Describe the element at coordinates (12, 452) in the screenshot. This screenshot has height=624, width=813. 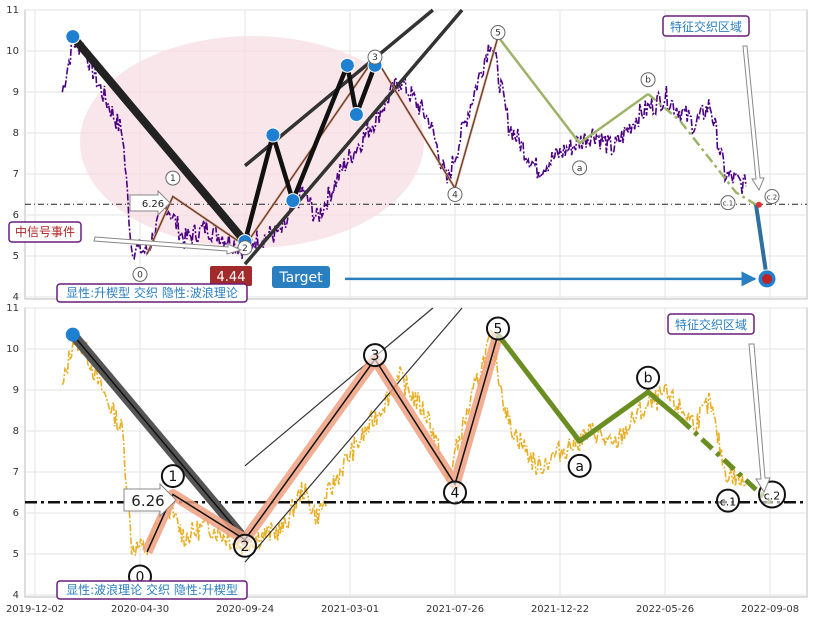
I see `bottom-y-ticks: 4 5 6 7 8 9 10 11` at that location.